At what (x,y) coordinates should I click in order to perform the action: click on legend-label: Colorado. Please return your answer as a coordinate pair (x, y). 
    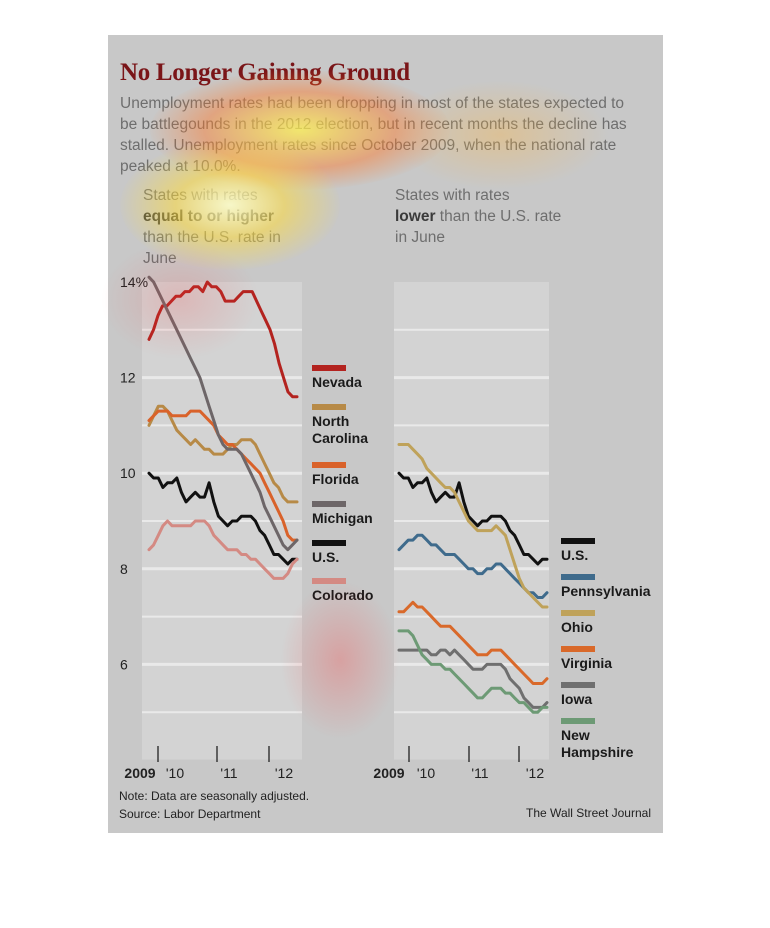
    Looking at the image, I should click on (343, 595).